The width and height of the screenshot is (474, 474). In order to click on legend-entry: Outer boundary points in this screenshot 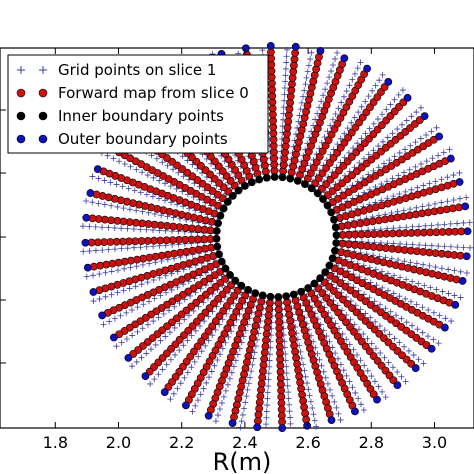, I will do `click(122, 139)`.